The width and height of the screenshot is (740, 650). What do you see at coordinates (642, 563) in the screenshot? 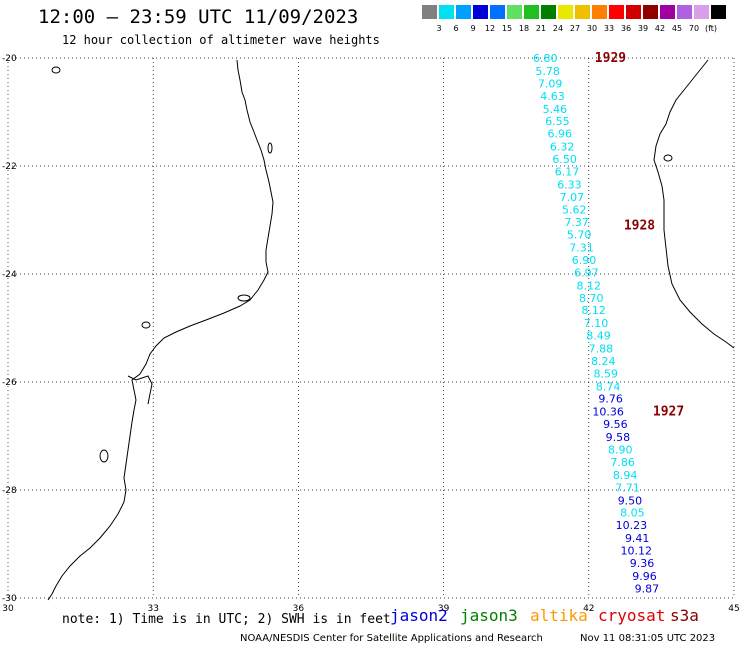
I see `wave-height-value: 9.36` at bounding box center [642, 563].